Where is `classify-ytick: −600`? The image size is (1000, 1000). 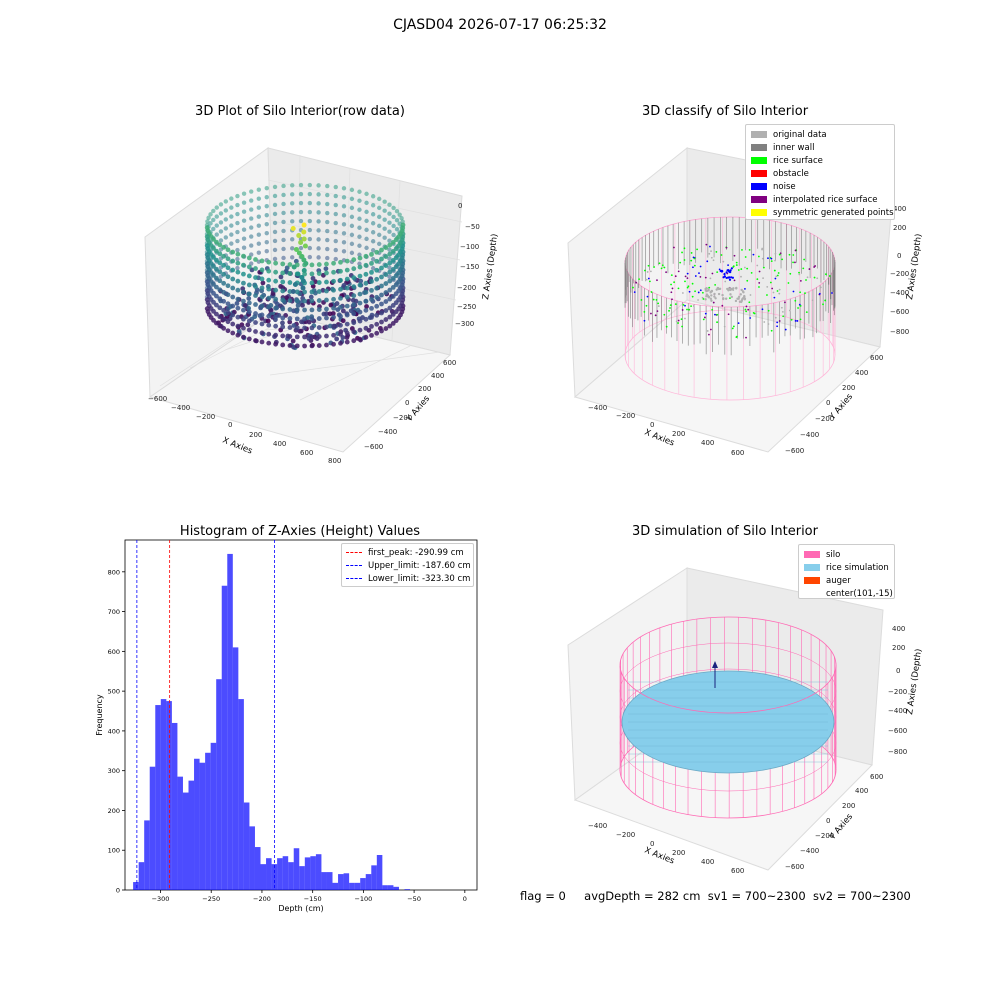
classify-ytick: −600 is located at coordinates (794, 451).